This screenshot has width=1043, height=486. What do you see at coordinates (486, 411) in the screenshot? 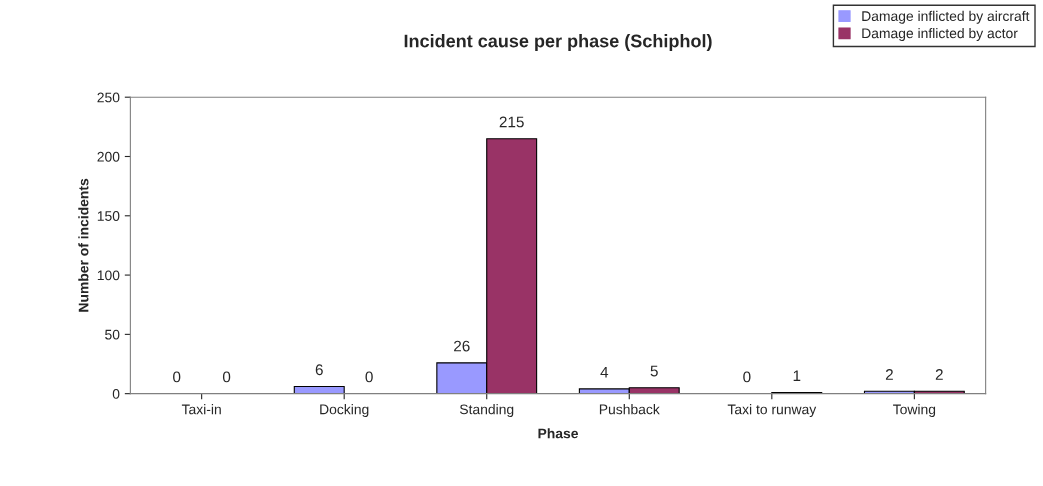
I see `x-tick-label: Standing` at bounding box center [486, 411].